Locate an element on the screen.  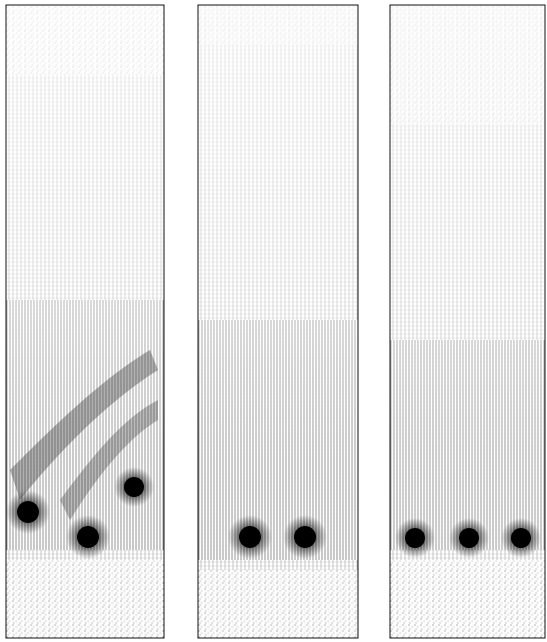
panel-middle-vortices is located at coordinates (277, 537).